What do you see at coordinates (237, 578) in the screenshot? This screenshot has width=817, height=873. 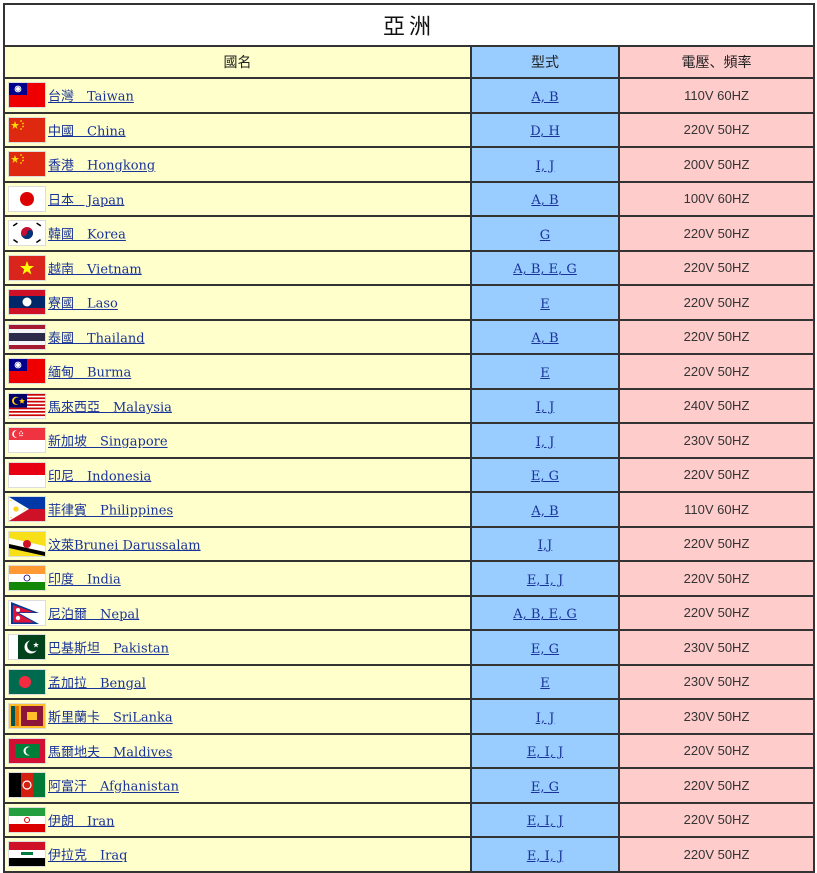 I see `country-cell: 印度 India` at bounding box center [237, 578].